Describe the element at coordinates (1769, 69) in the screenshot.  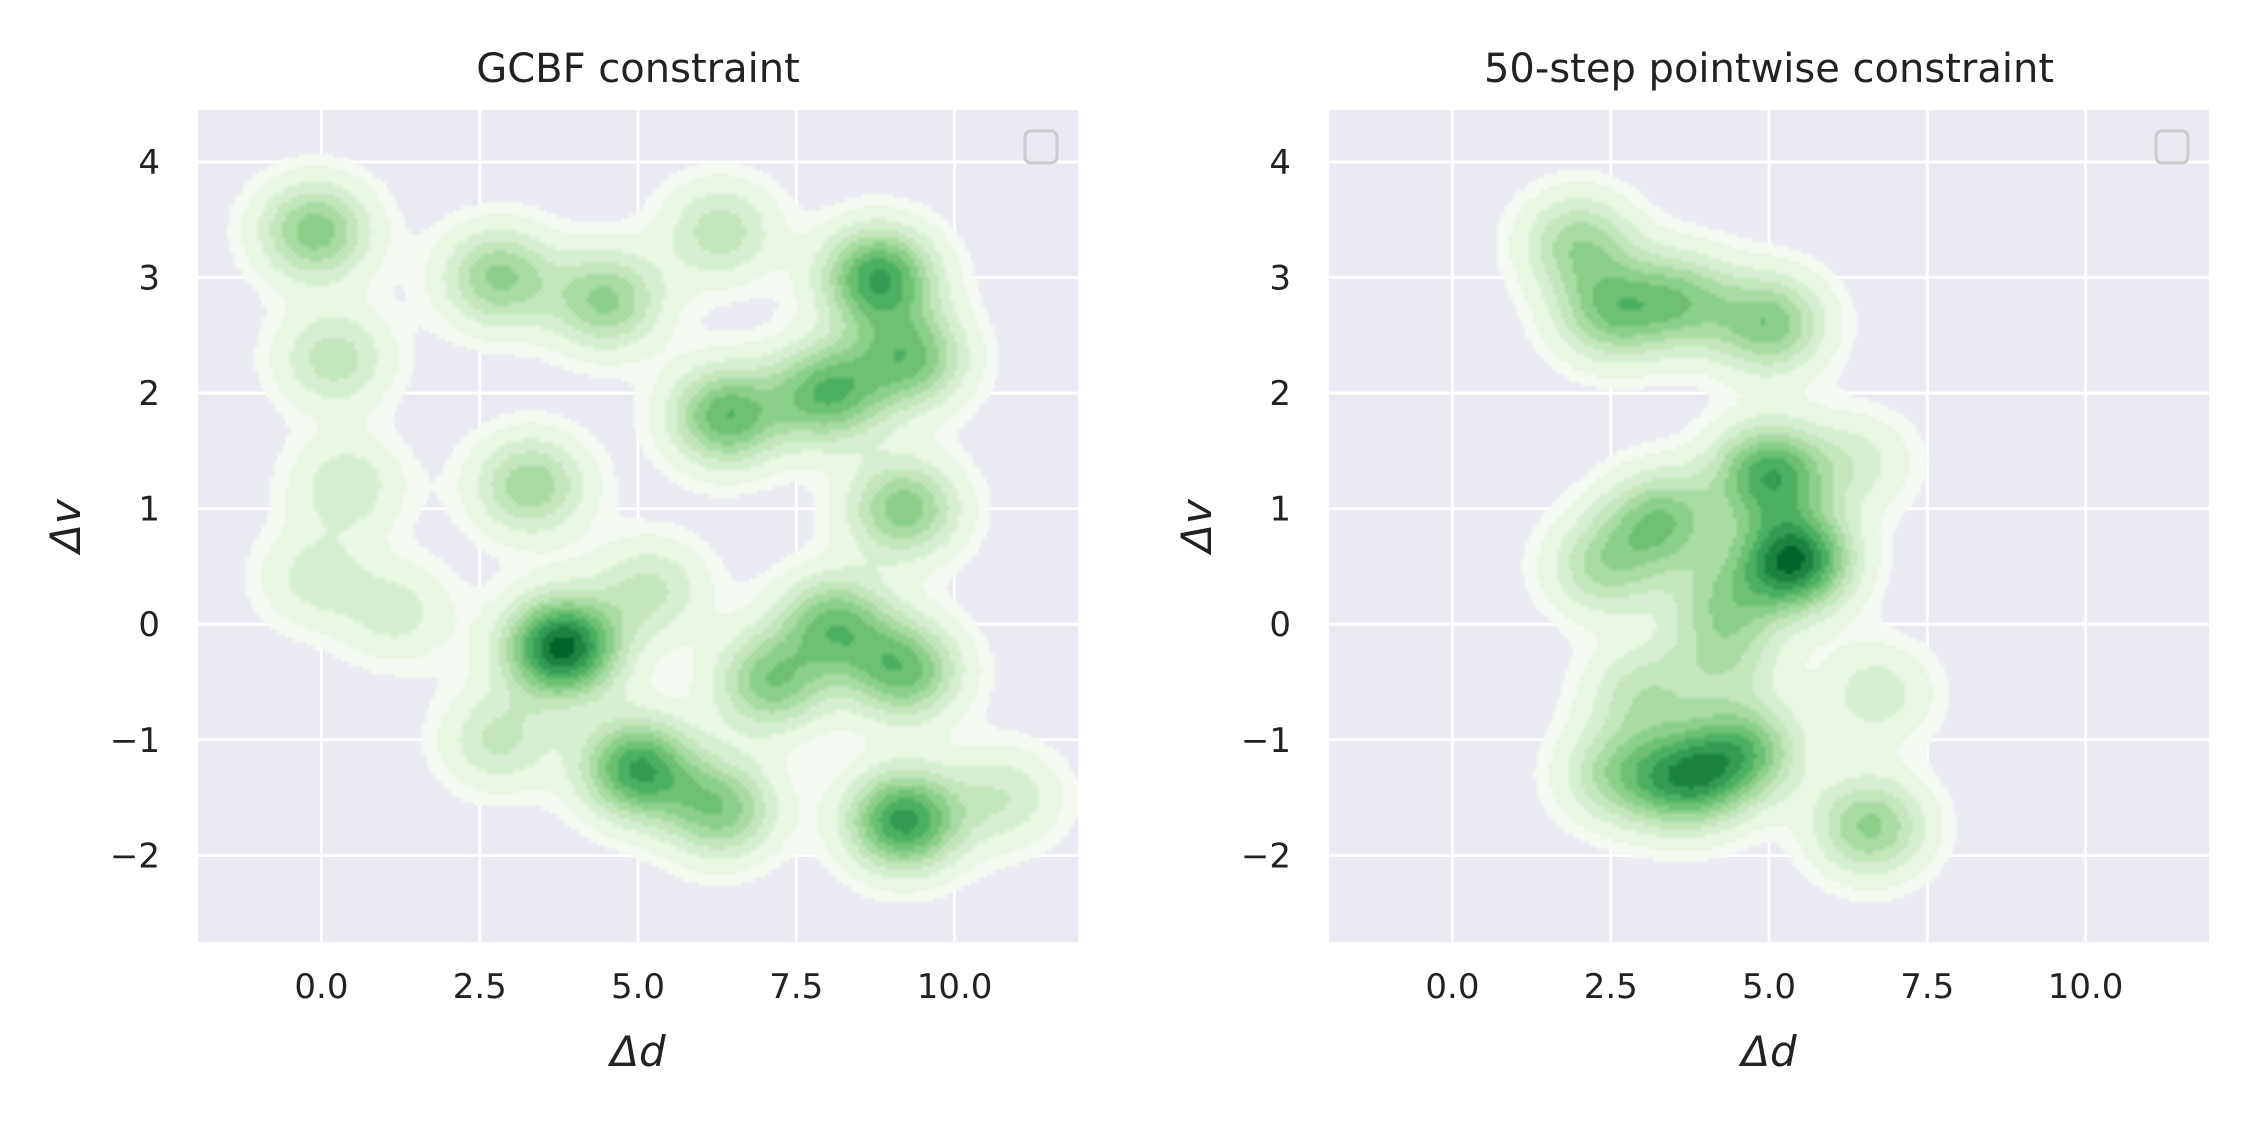
I see `chart-title: 50-step pointwise constraint` at that location.